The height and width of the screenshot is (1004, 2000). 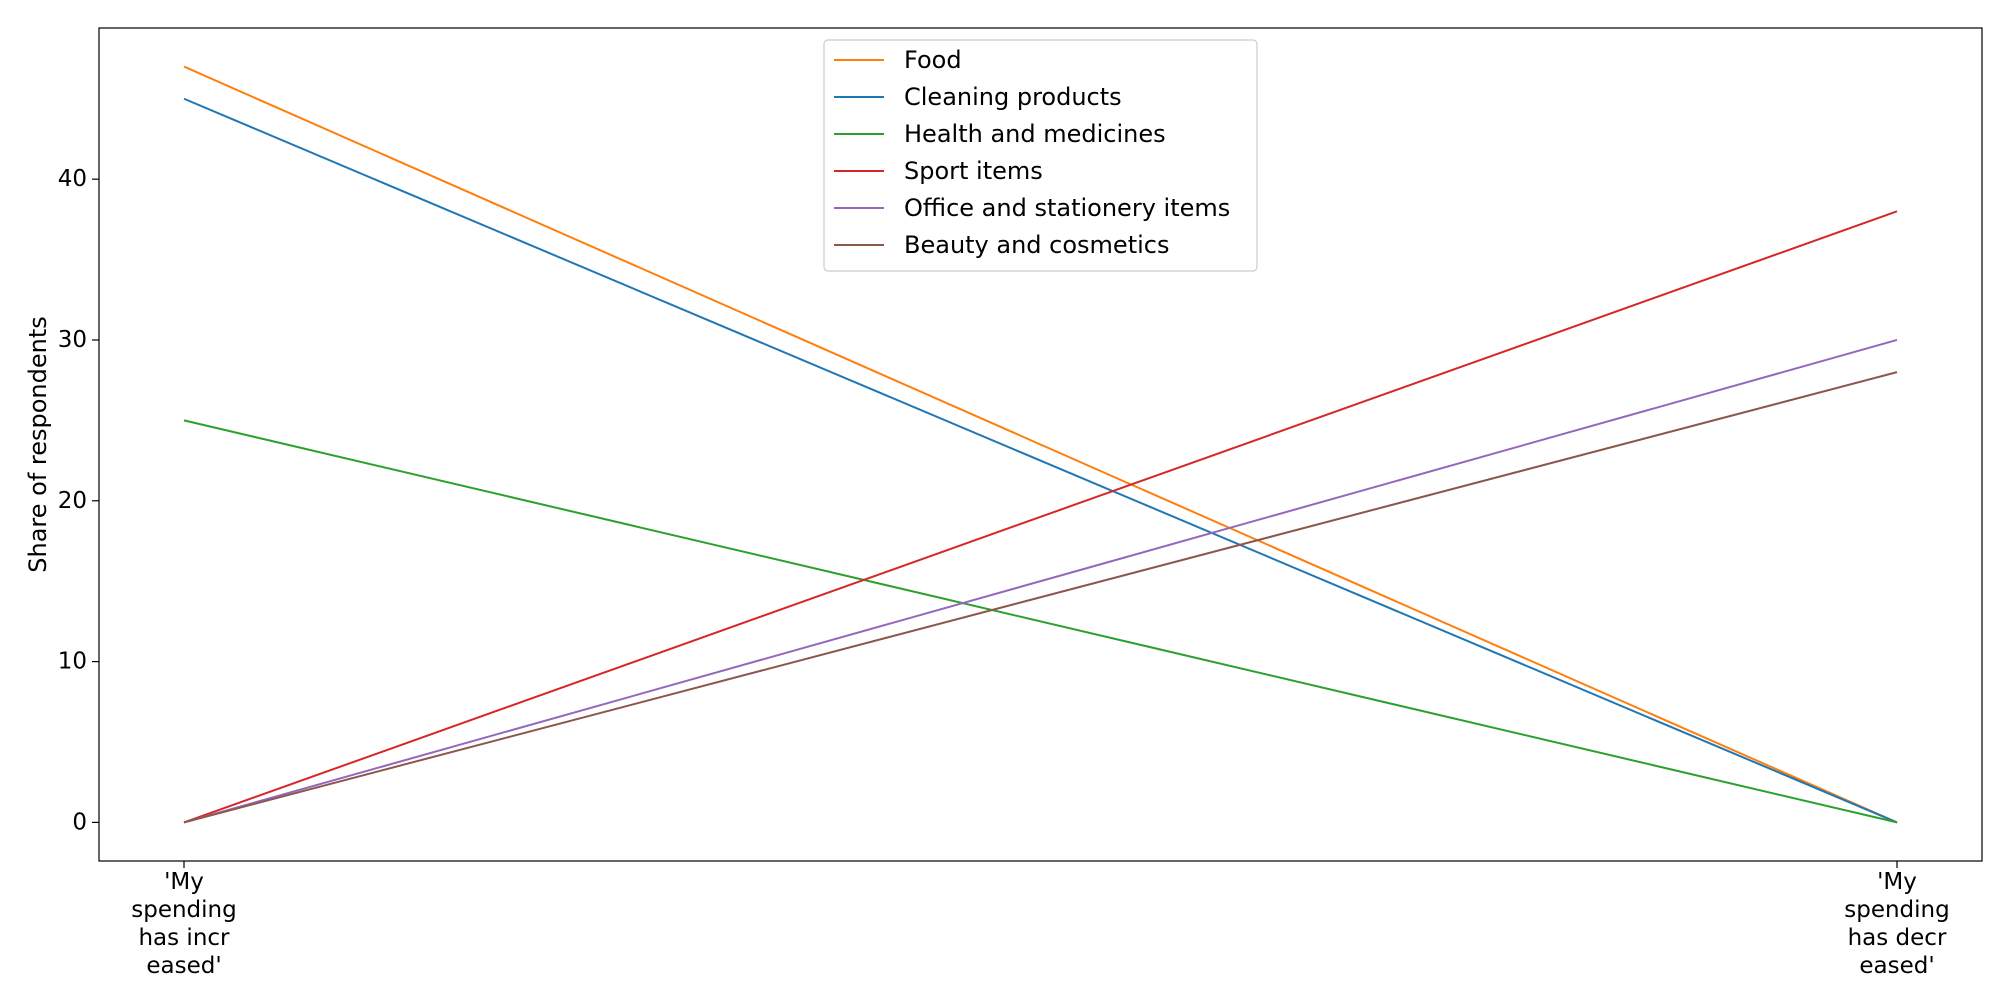 What do you see at coordinates (72, 179) in the screenshot?
I see `y-tick-label-4: 40` at bounding box center [72, 179].